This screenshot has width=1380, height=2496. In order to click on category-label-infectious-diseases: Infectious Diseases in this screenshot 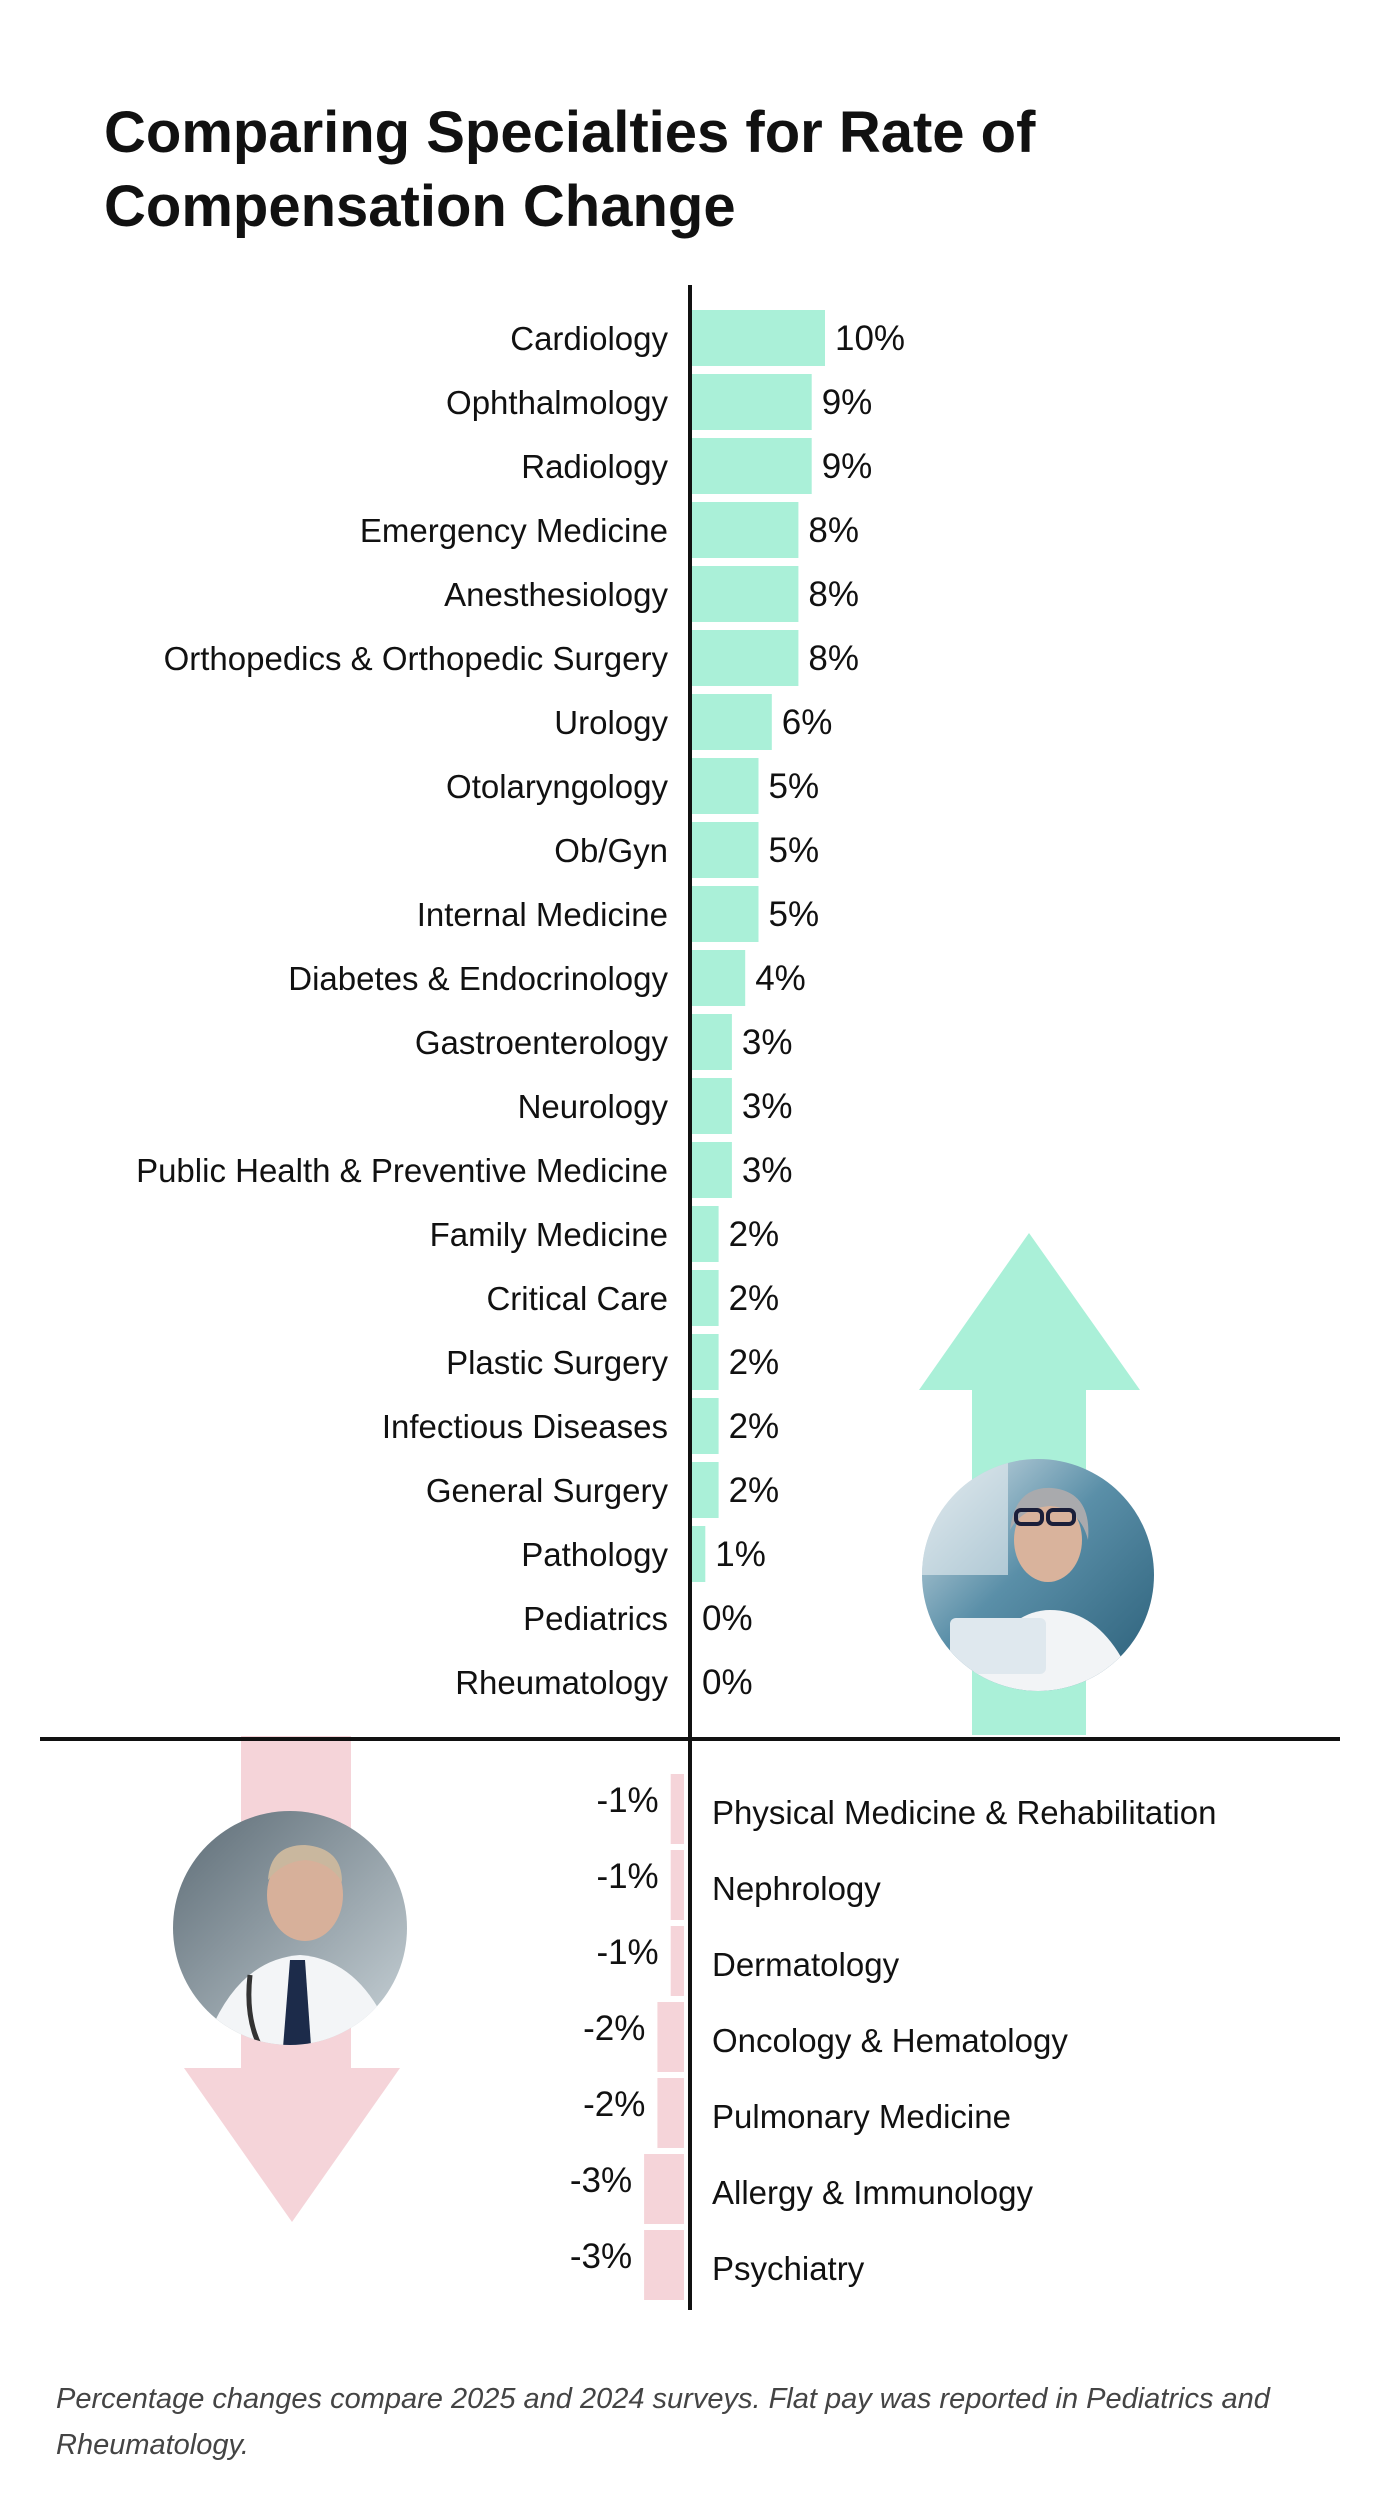, I will do `click(525, 1426)`.